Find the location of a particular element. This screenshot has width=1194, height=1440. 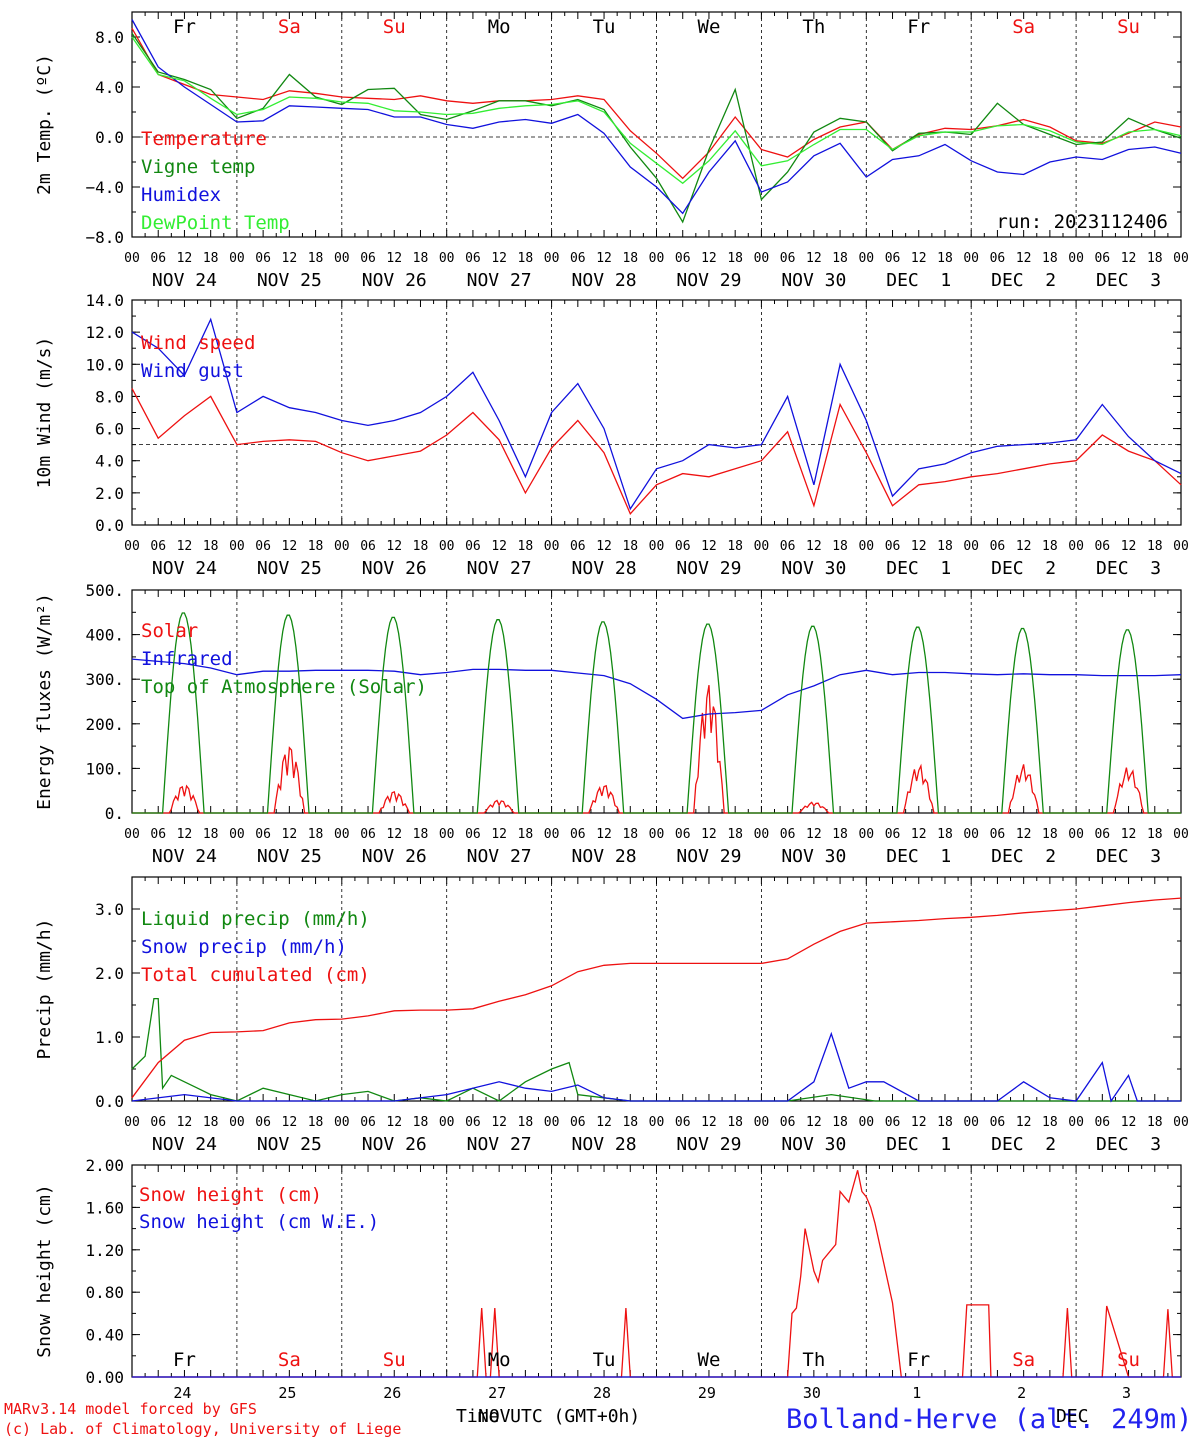

day-number-label: 1 is located at coordinates (916, 1393).